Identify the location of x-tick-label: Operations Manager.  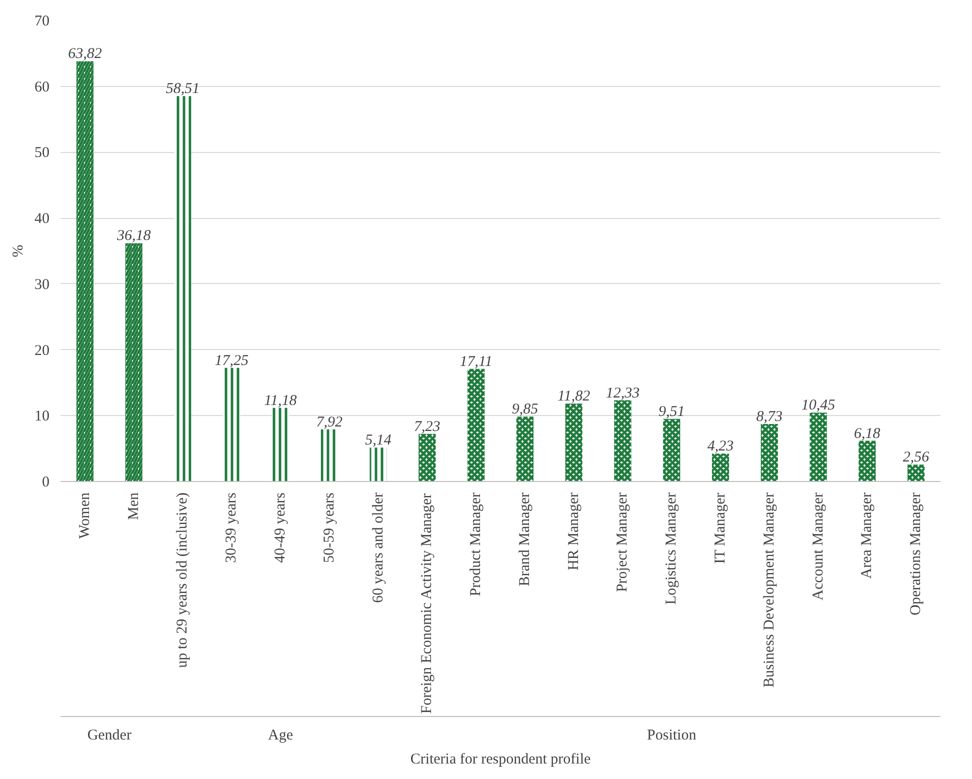
(916, 554).